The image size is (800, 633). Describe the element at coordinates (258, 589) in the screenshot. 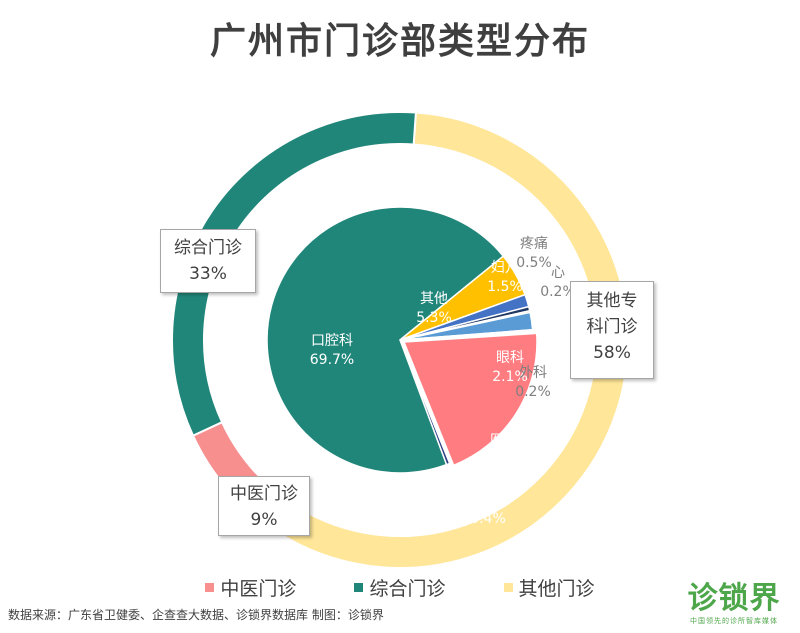

I see `legend-label: 中医门诊` at that location.